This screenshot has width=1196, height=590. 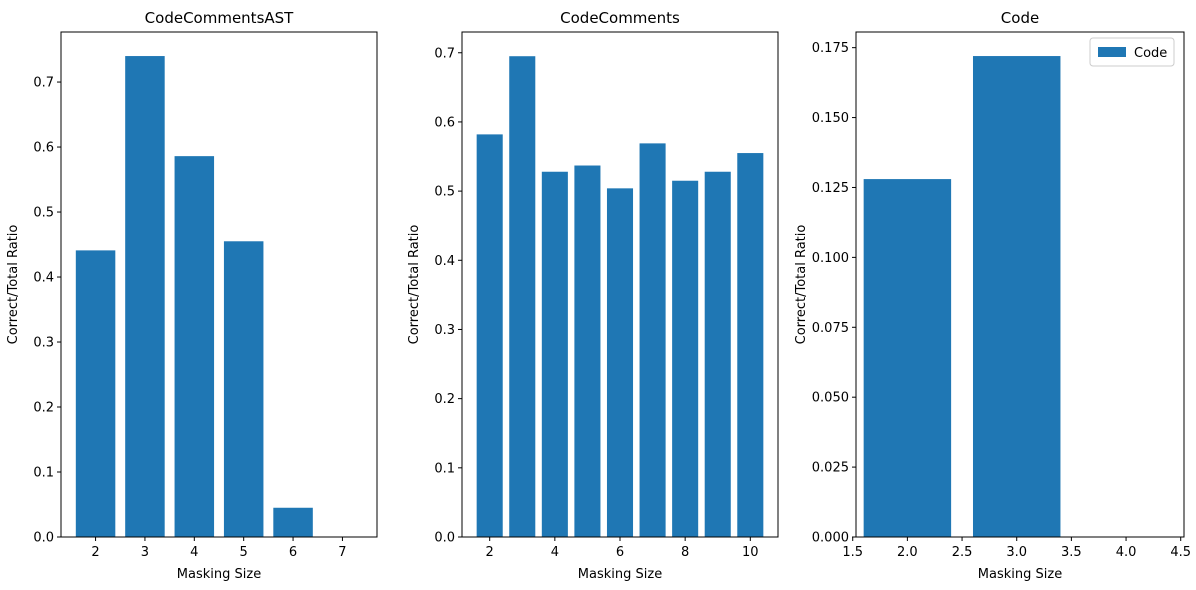 I want to click on x-tick-label: 3.0, so click(x=1016, y=552).